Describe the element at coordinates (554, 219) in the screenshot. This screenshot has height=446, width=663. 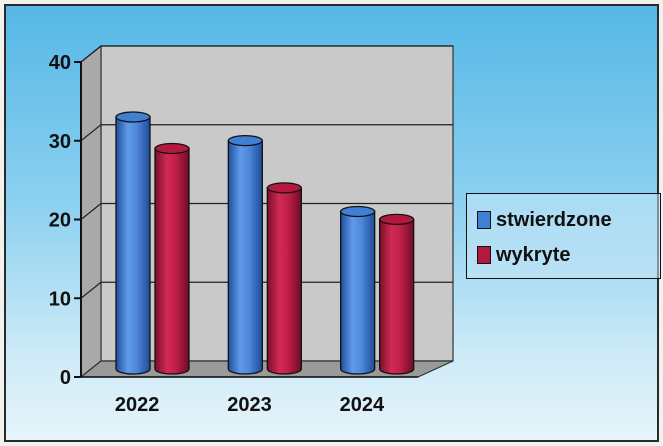
I see `legend-label-stwierdzone: stwierdzone` at that location.